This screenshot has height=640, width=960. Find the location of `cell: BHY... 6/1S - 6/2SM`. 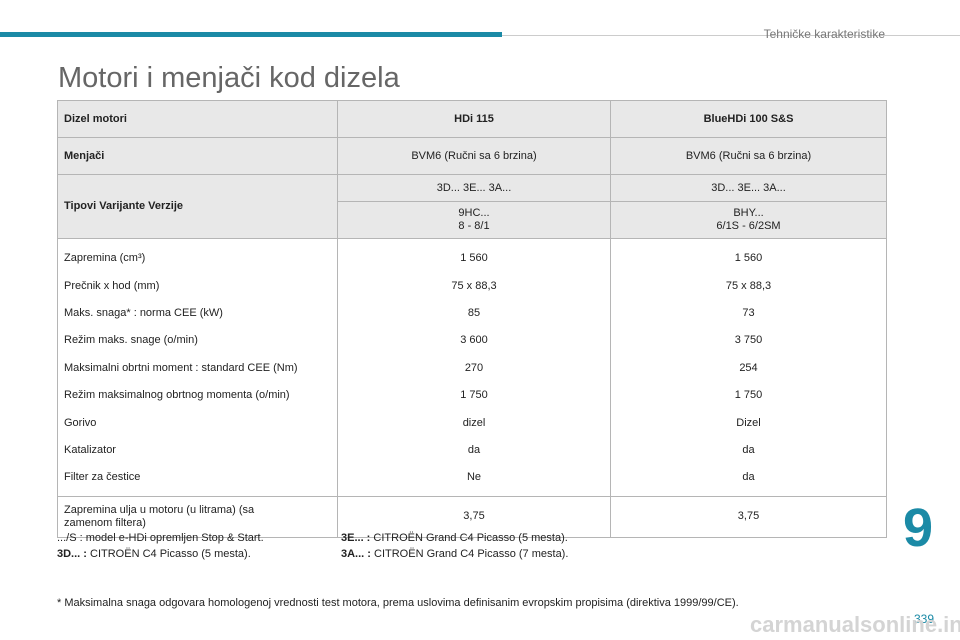

cell: BHY... 6/1S - 6/2SM is located at coordinates (748, 220).